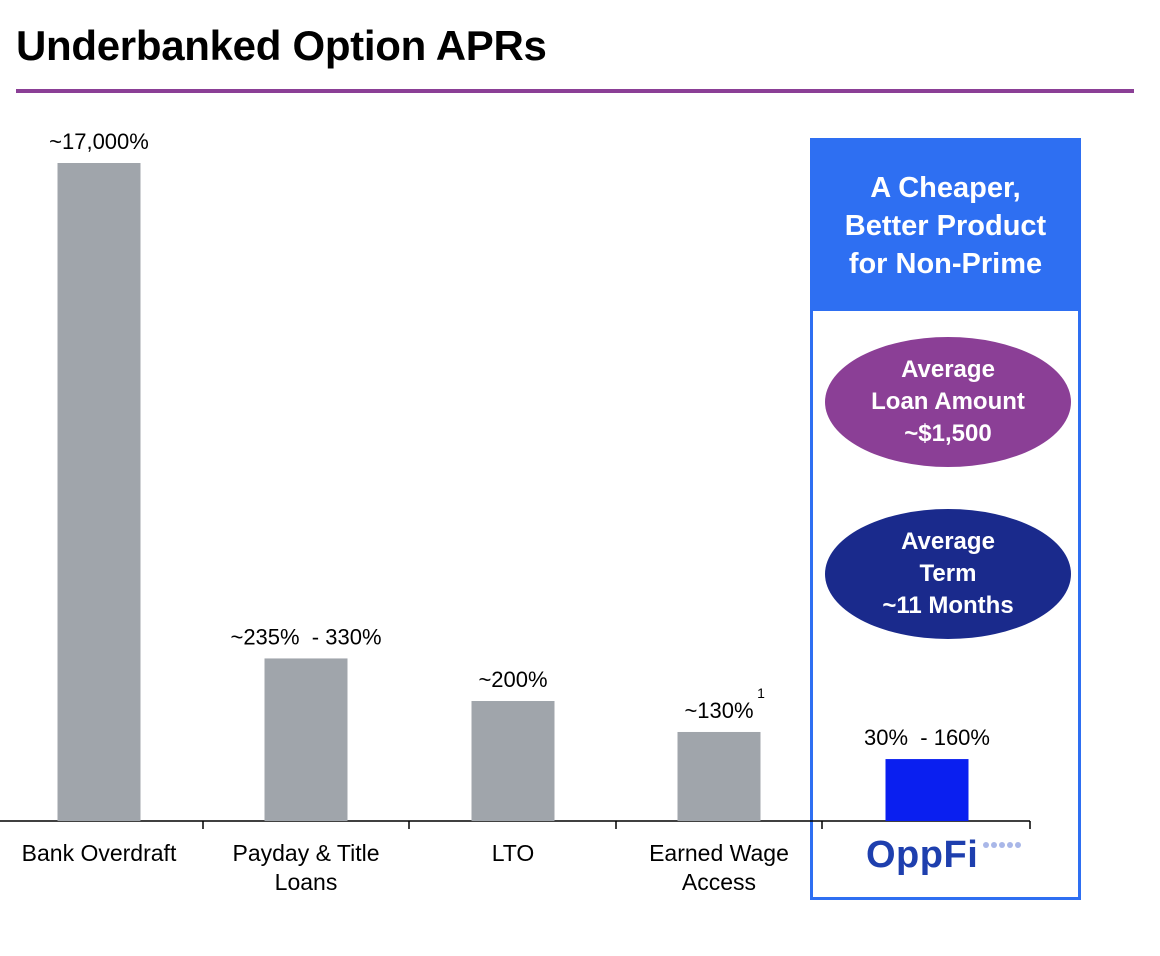 The width and height of the screenshot is (1160, 956). What do you see at coordinates (305, 636) in the screenshot?
I see `data-label: ~235% - 330%` at bounding box center [305, 636].